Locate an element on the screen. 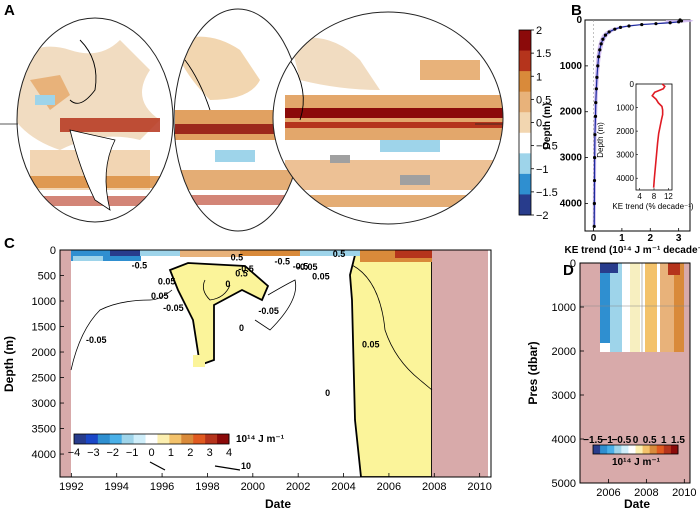 The width and height of the screenshot is (700, 514). map-lobe-pacific is located at coordinates (388, 118).